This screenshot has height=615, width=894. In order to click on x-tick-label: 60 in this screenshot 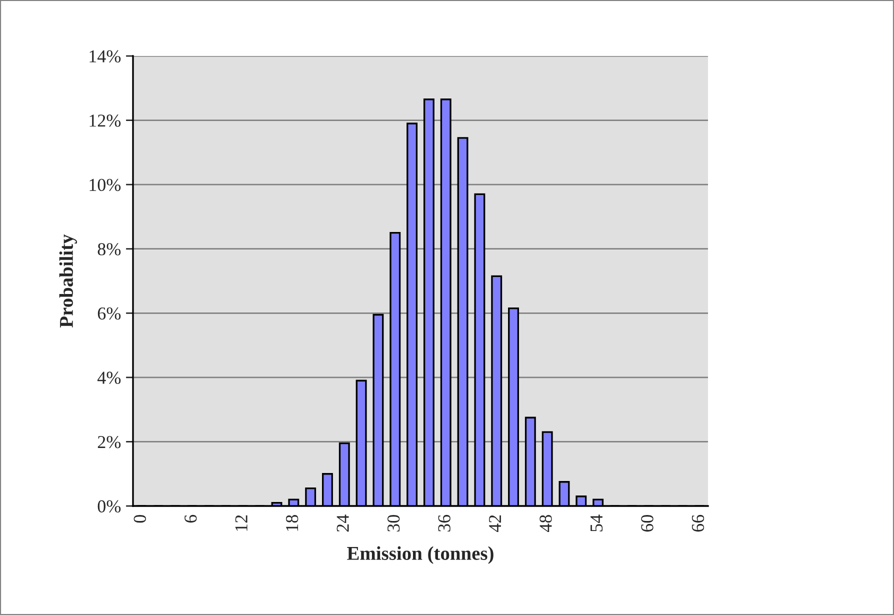, I will do `click(647, 523)`.